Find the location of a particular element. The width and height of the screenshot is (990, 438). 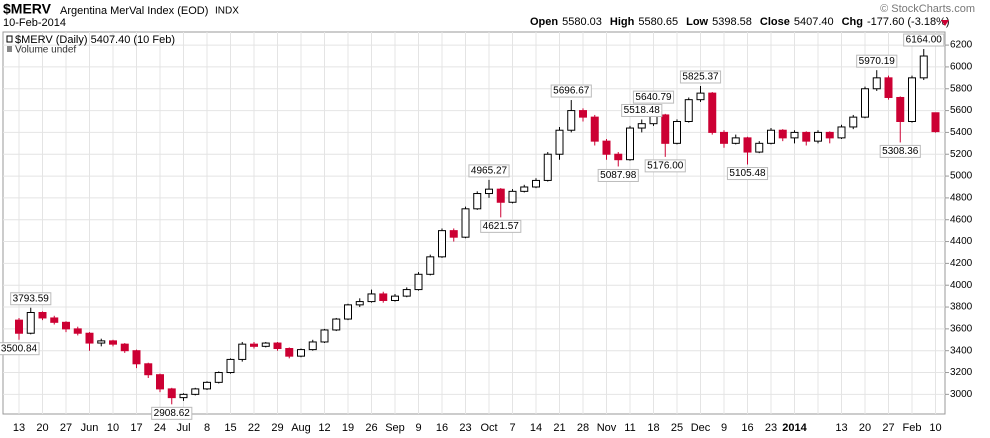

y-tick-label: 5400 is located at coordinates (961, 132).